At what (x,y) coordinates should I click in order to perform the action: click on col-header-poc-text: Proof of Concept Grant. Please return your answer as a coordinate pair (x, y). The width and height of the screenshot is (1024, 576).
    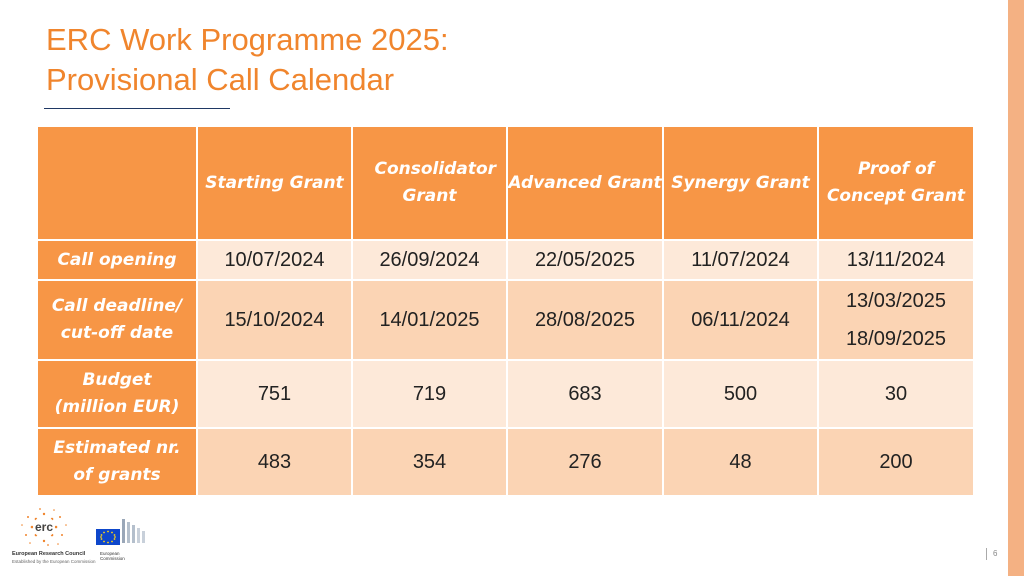
    Looking at the image, I should click on (896, 182).